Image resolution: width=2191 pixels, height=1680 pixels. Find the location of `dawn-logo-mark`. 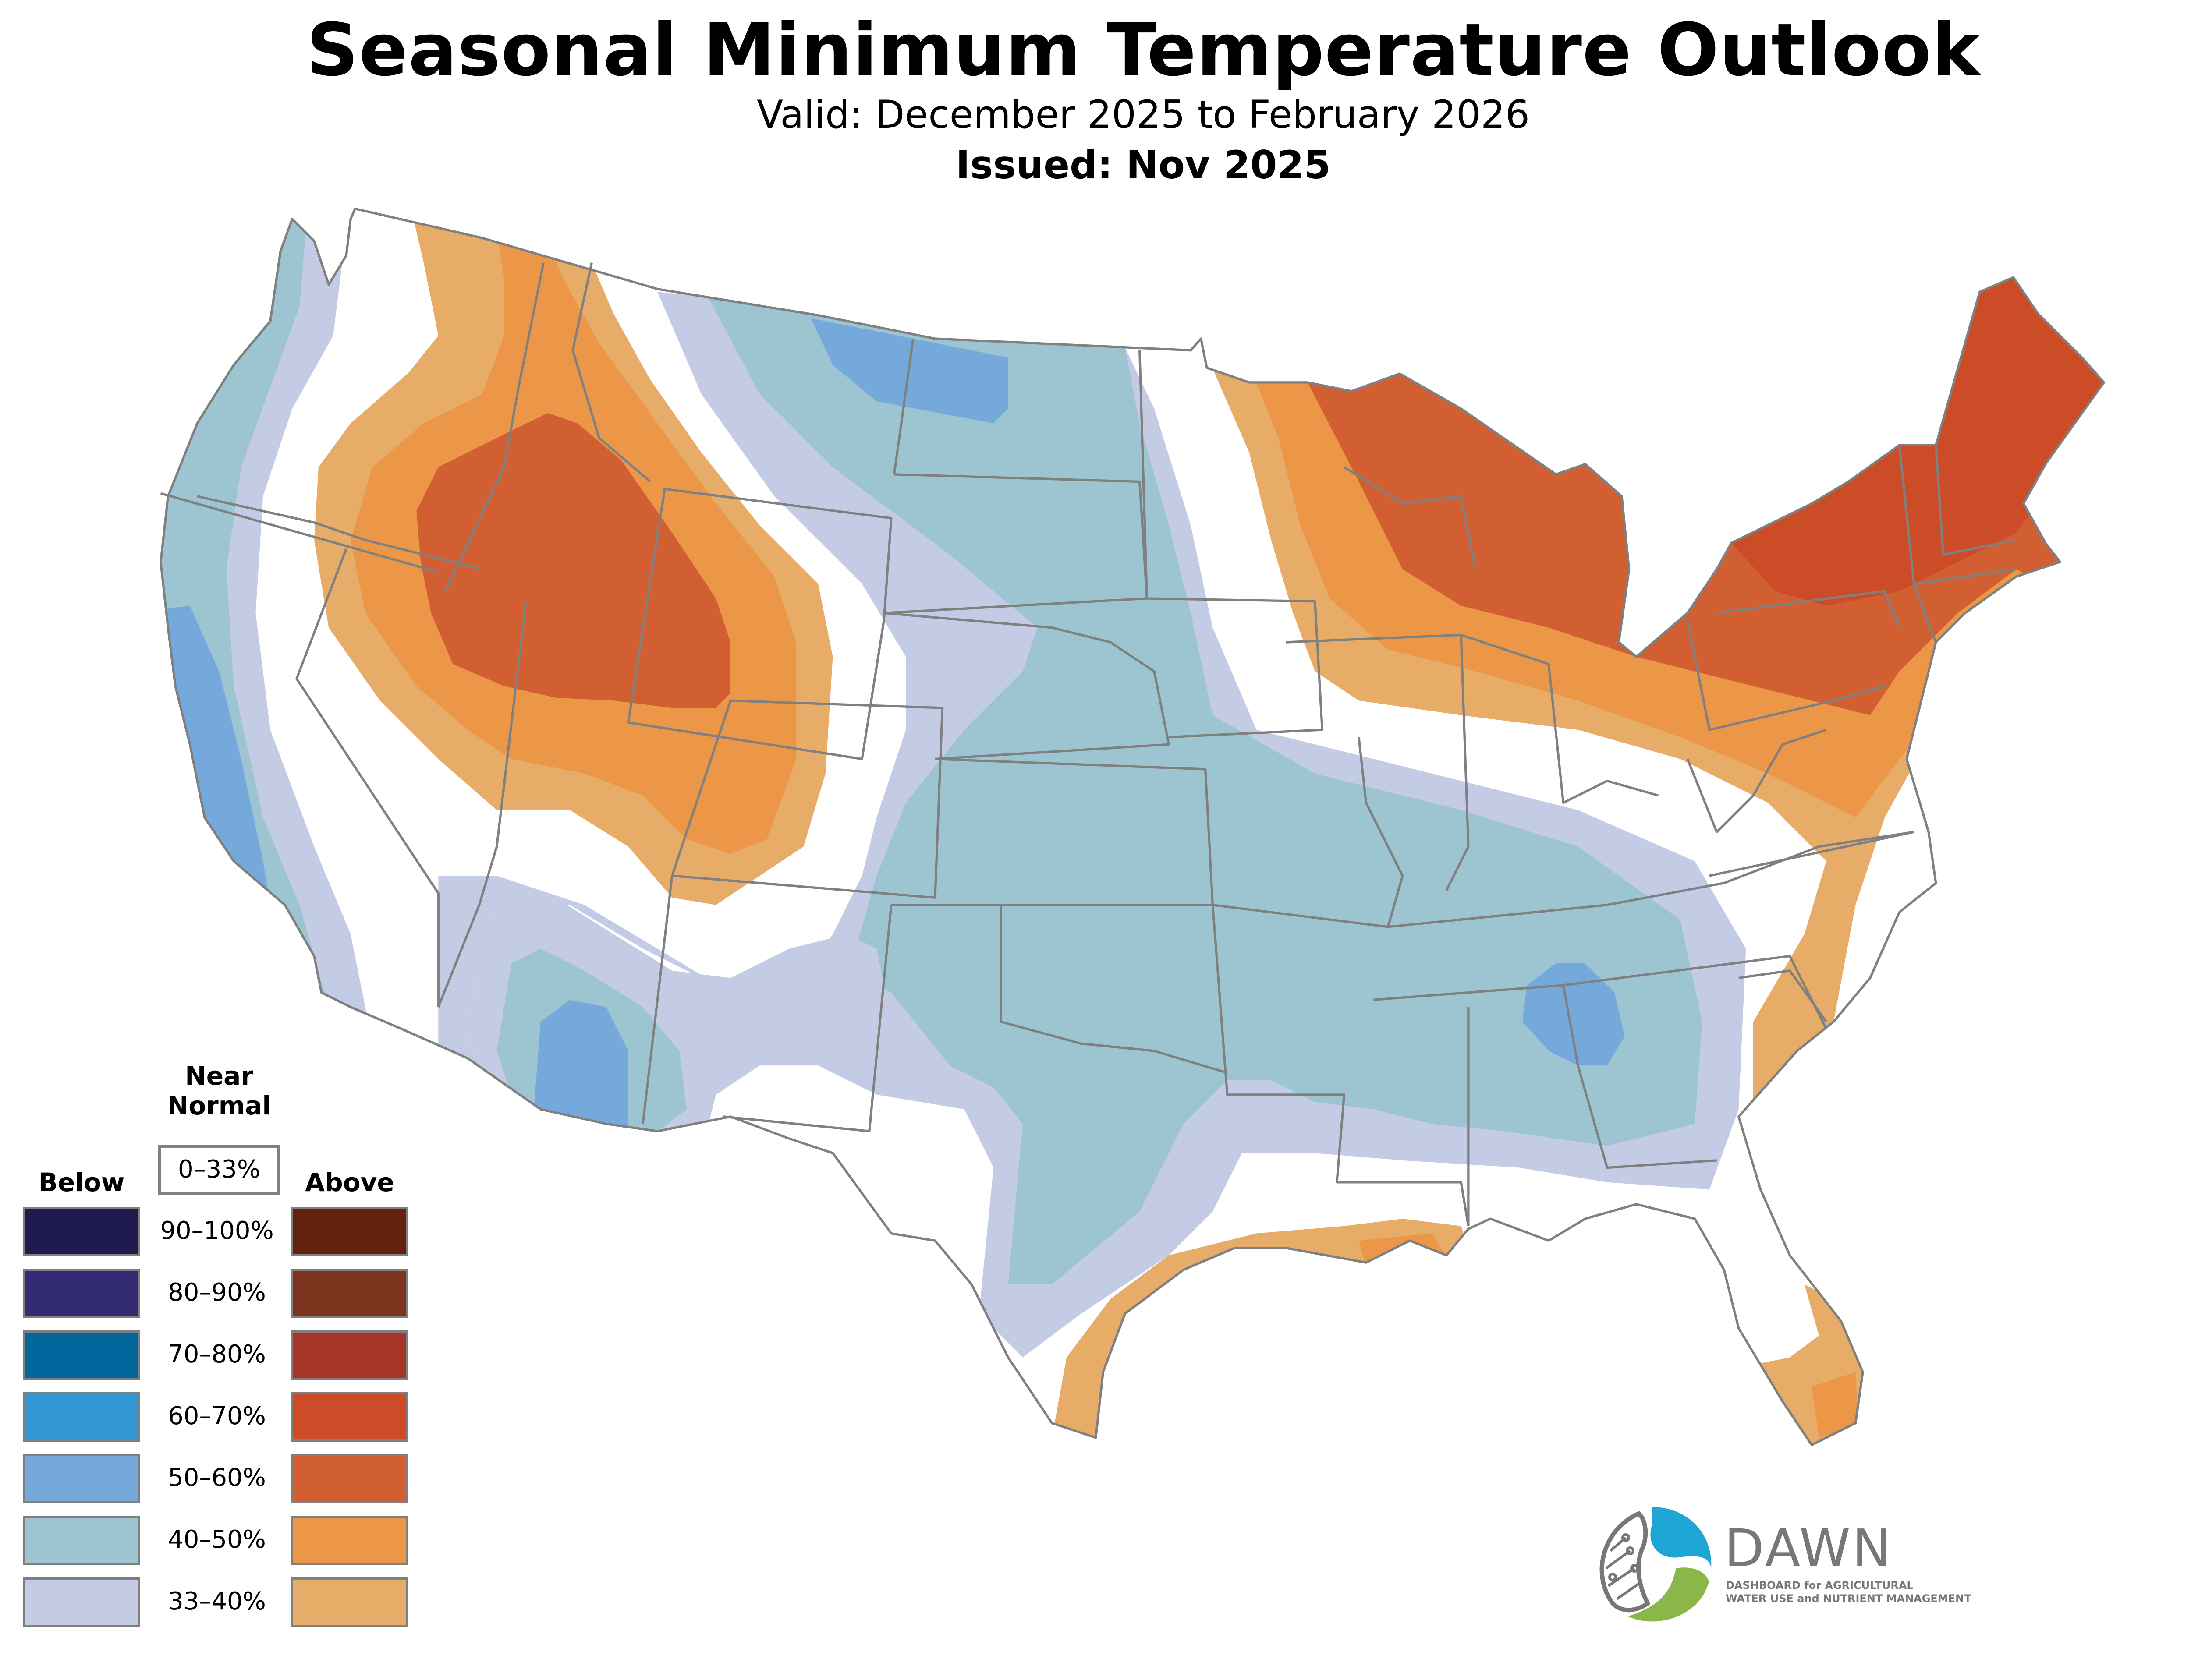

dawn-logo-mark is located at coordinates (1655, 1564).